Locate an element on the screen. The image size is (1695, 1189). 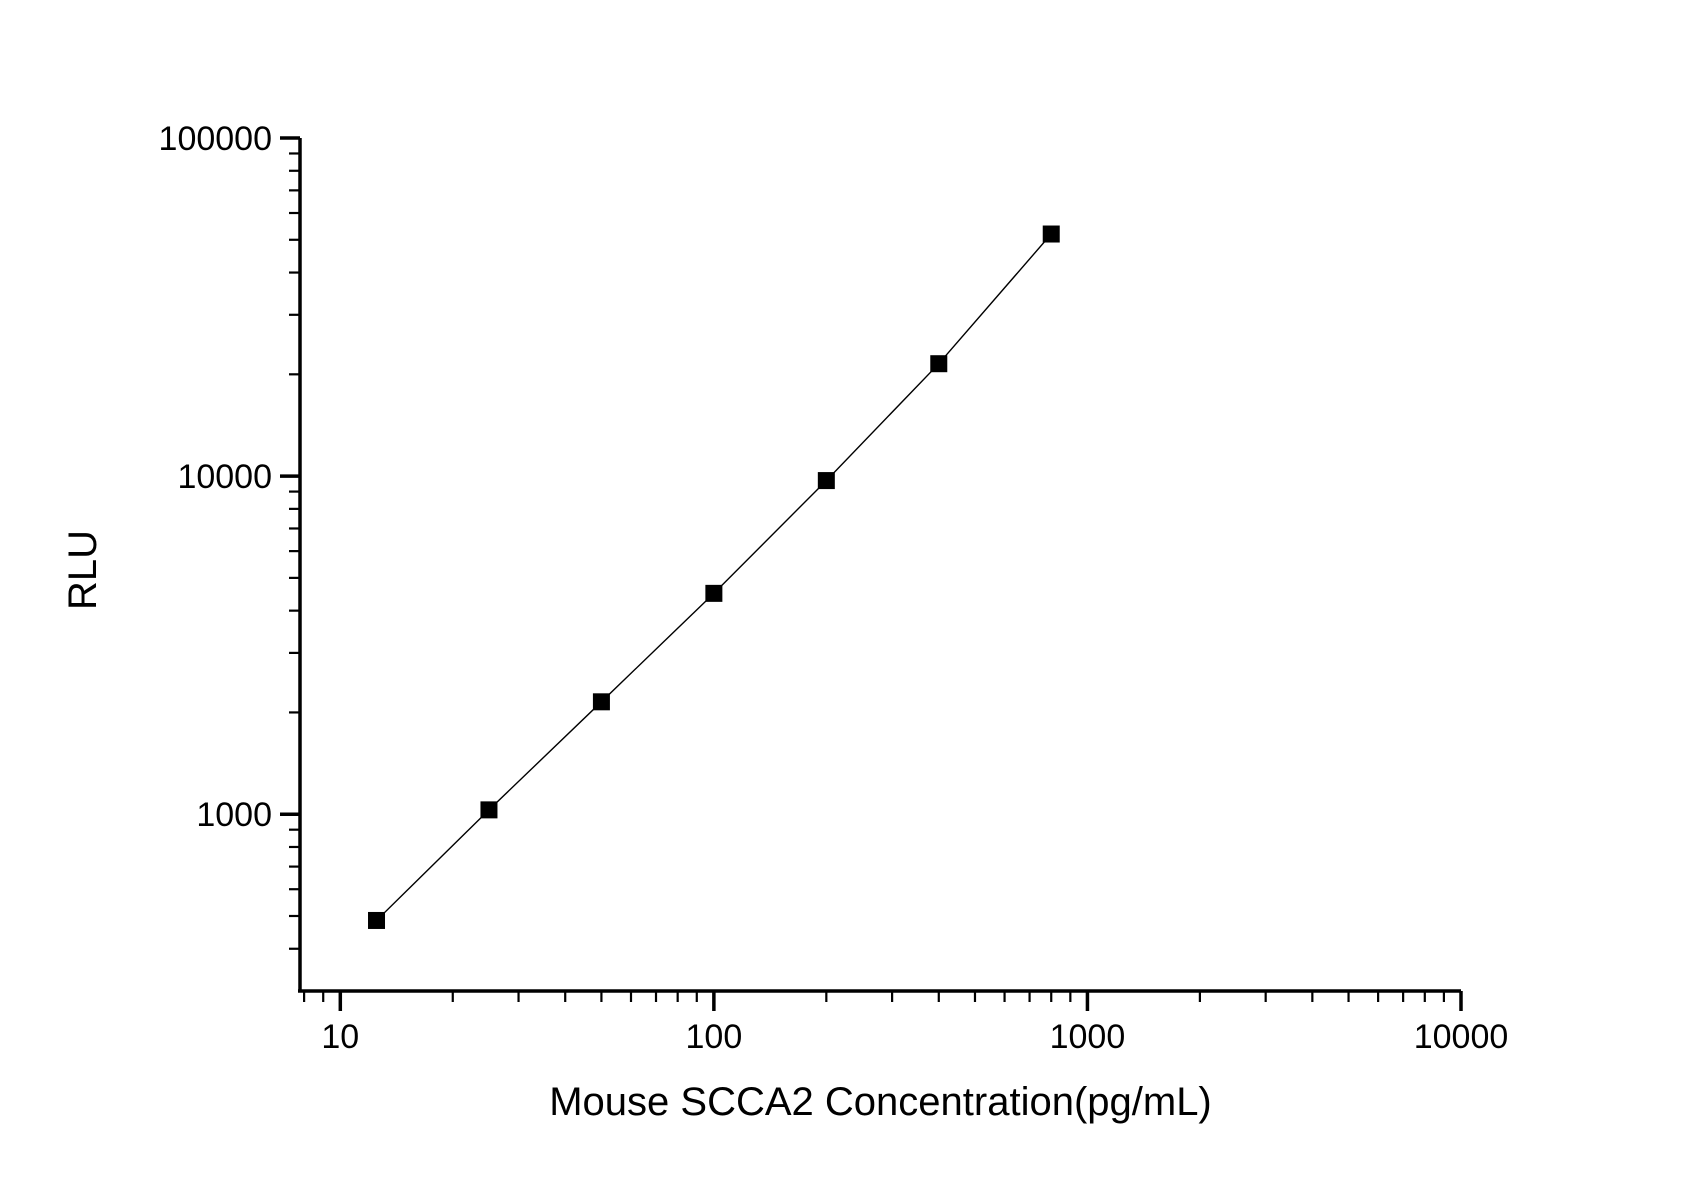
y-tick-label: 100000 is located at coordinates (215, 139).